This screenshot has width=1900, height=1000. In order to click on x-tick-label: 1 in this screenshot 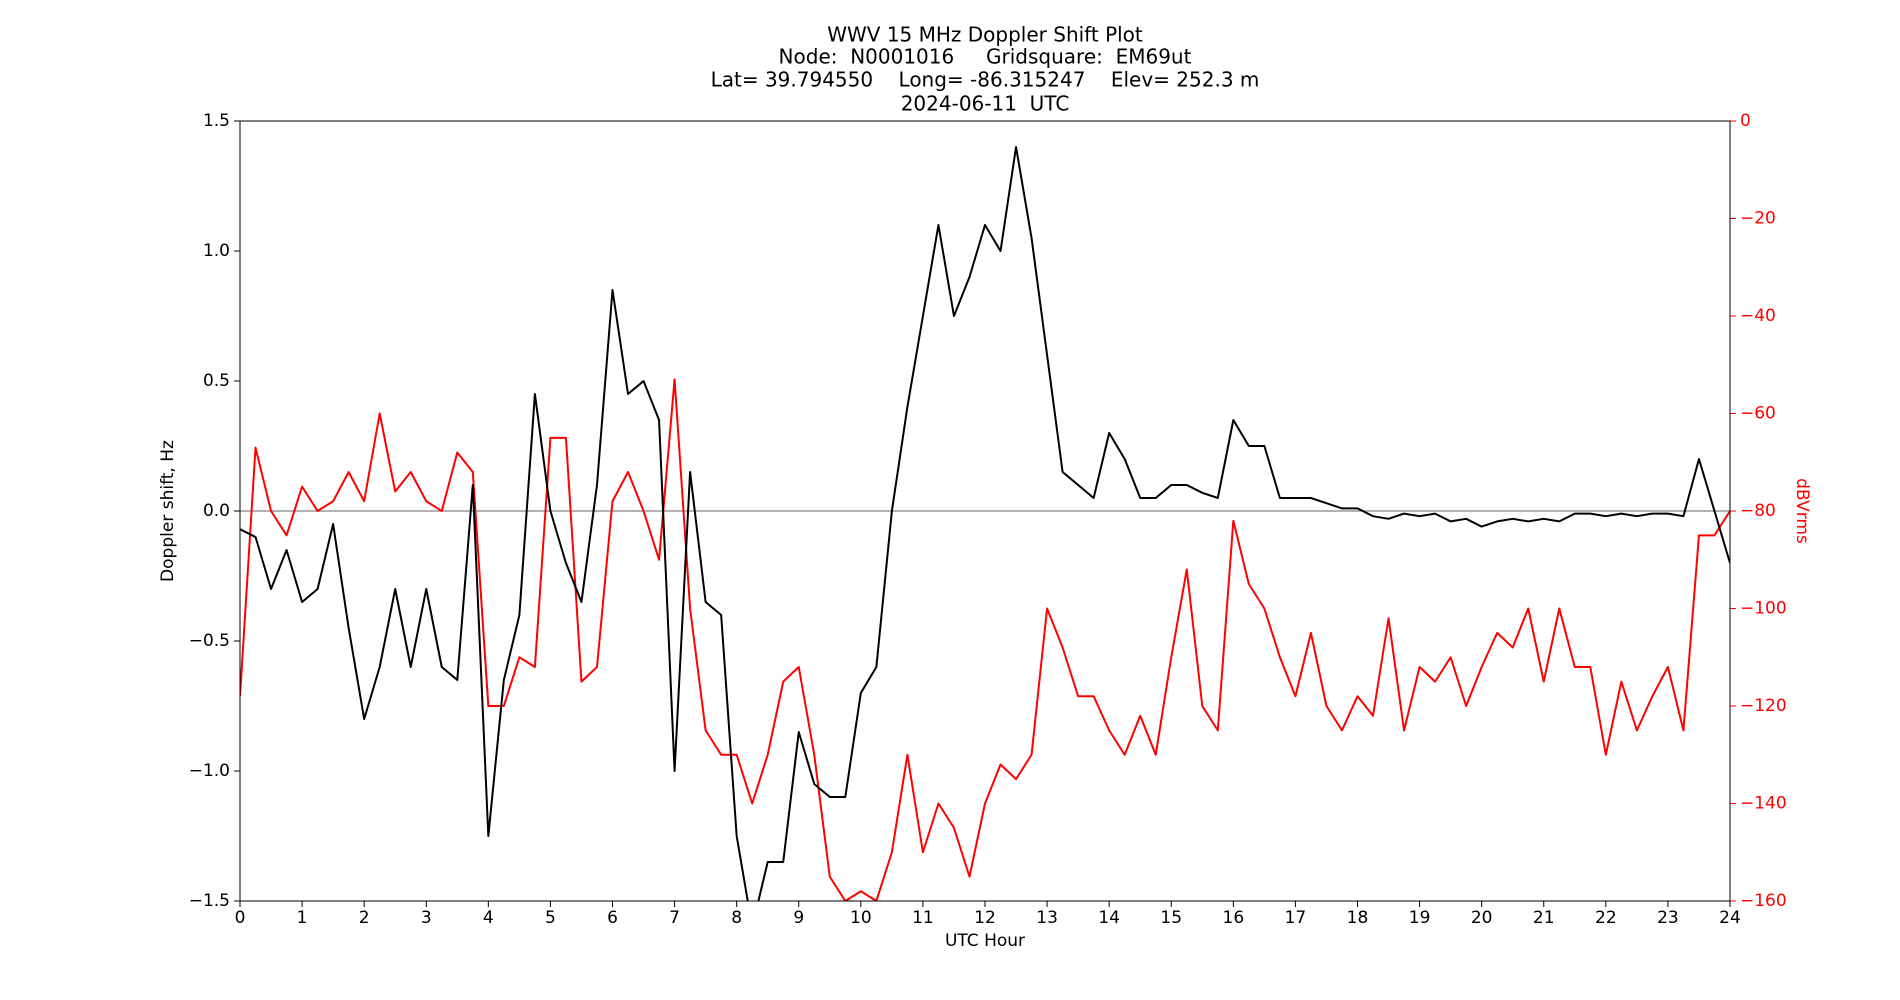, I will do `click(302, 918)`.